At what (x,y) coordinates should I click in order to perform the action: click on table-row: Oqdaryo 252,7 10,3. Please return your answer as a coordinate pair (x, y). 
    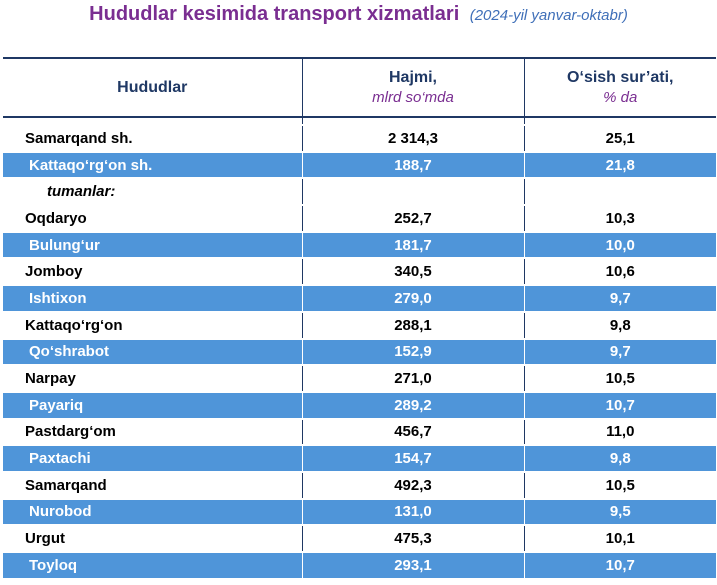
    Looking at the image, I should click on (359, 219).